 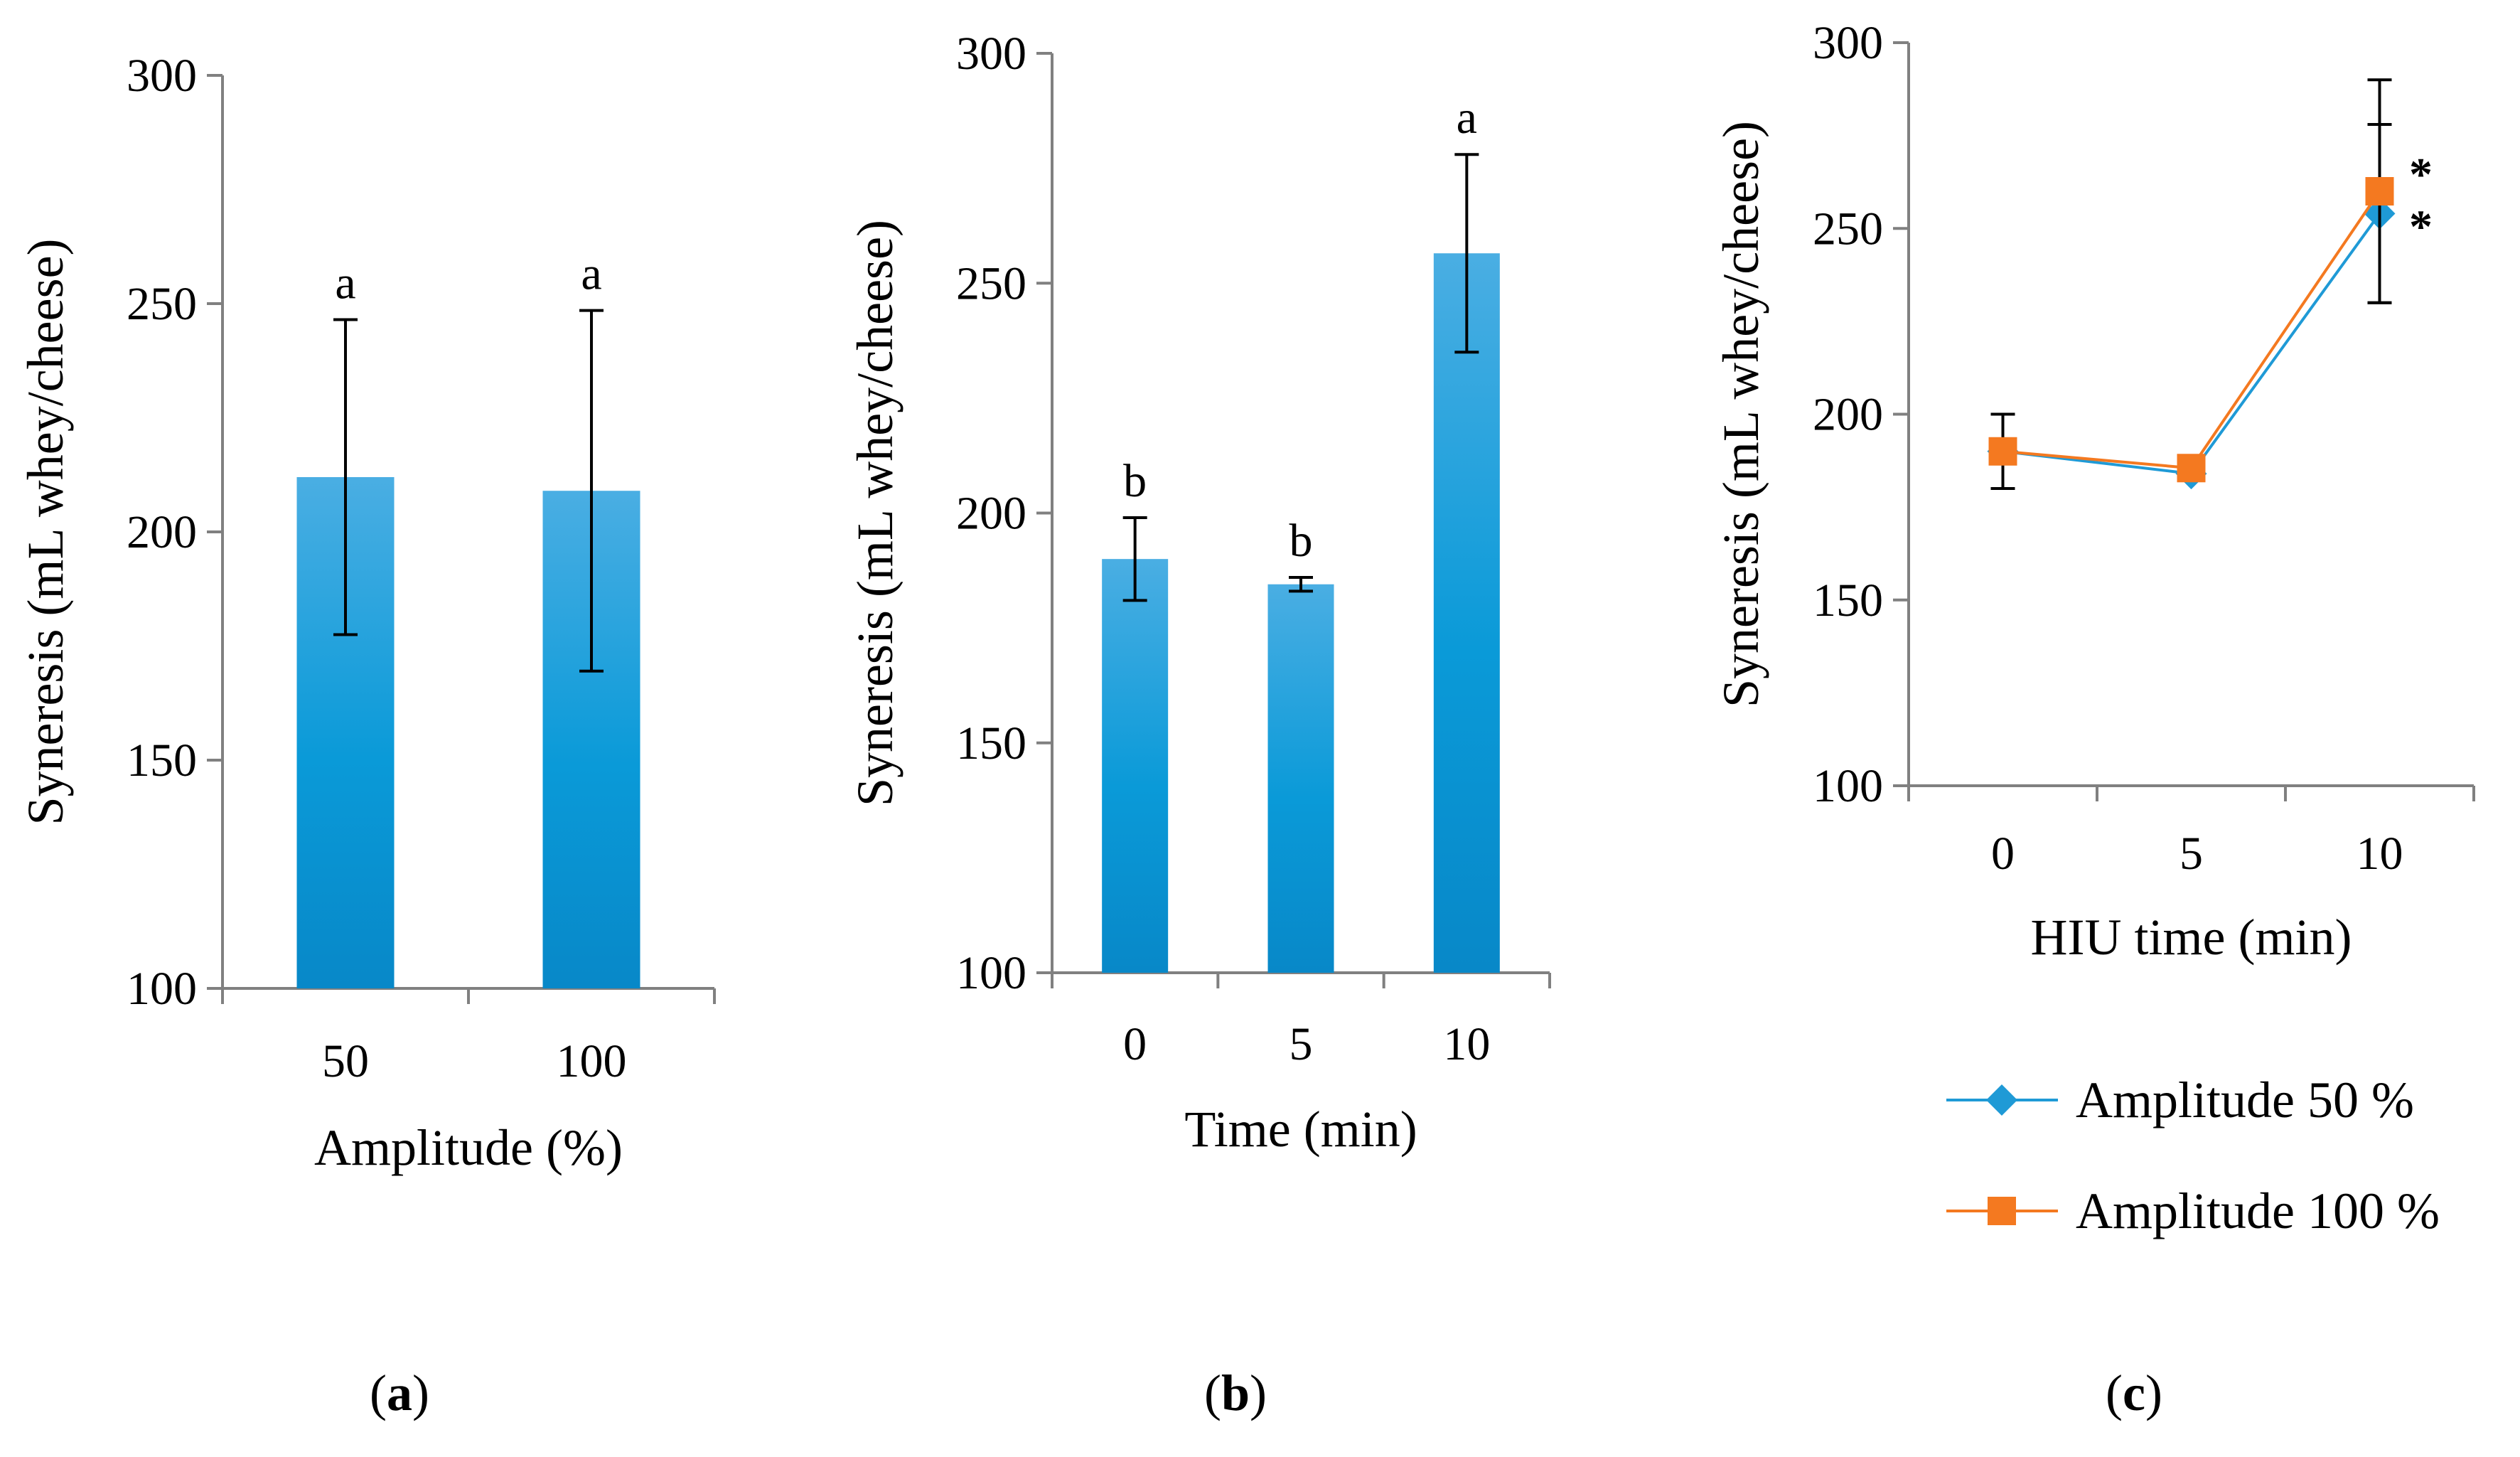 I want to click on x-axis-label: Time (min), so click(x=1301, y=1129).